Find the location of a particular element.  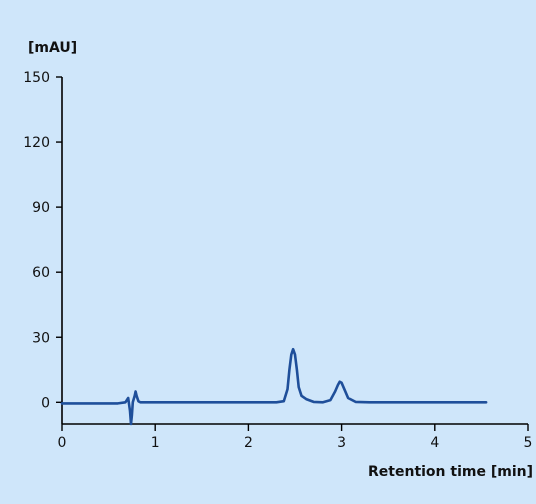

chromatogram-trace is located at coordinates (274, 386).